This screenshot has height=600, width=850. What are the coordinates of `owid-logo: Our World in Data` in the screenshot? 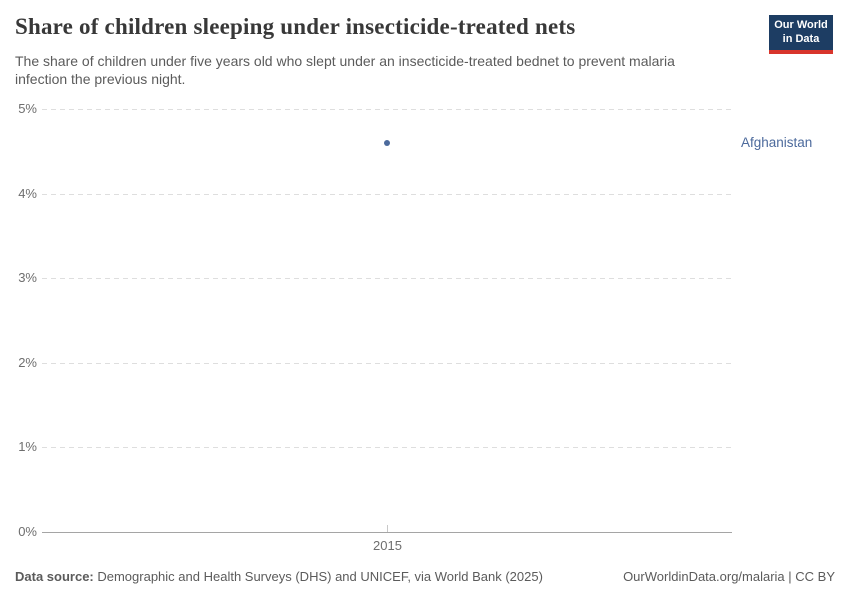 It's located at (801, 34).